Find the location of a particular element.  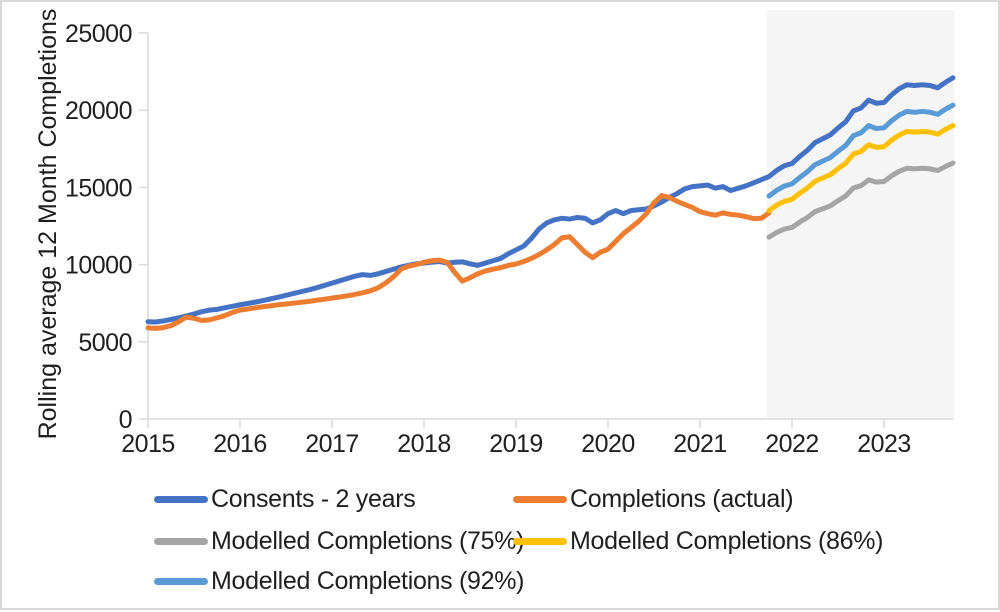

x-tick-label: 2017 is located at coordinates (332, 444).